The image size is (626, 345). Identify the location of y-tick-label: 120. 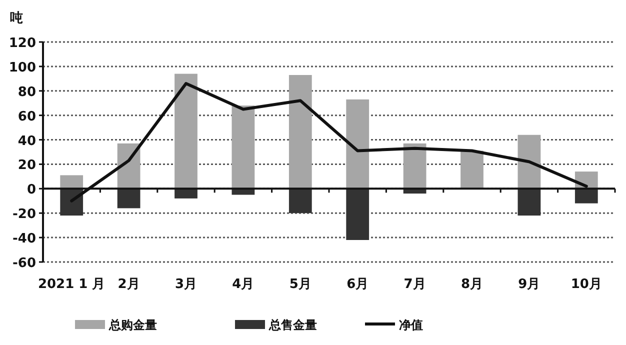
(22, 43).